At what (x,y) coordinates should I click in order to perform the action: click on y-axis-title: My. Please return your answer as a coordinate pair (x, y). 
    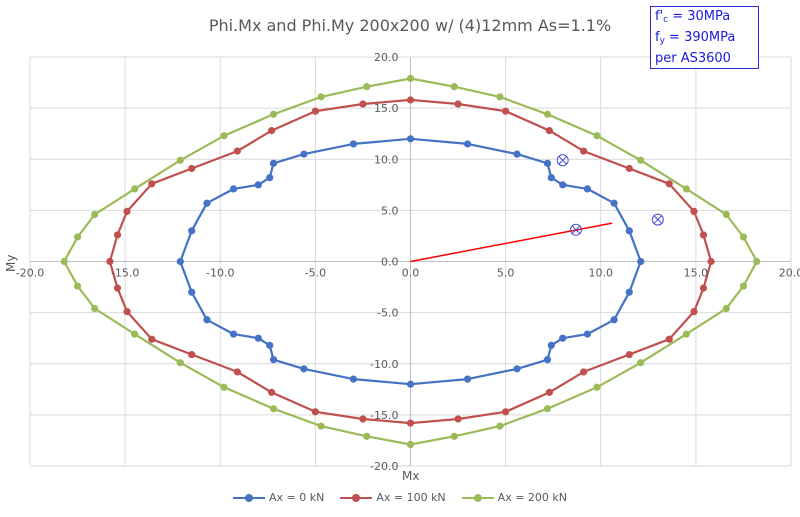
    Looking at the image, I should click on (11, 263).